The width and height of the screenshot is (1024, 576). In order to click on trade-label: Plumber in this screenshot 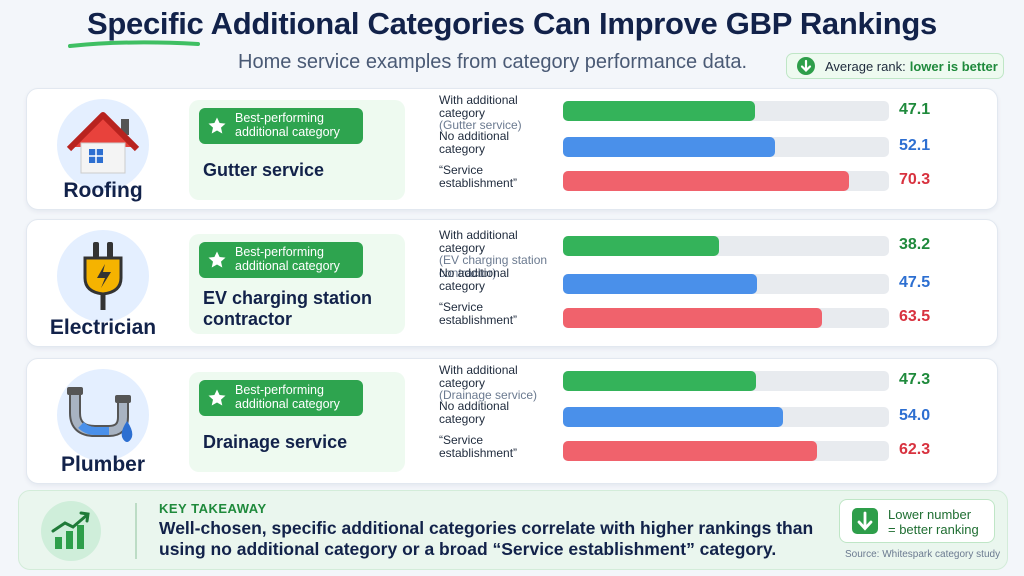, I will do `click(103, 464)`.